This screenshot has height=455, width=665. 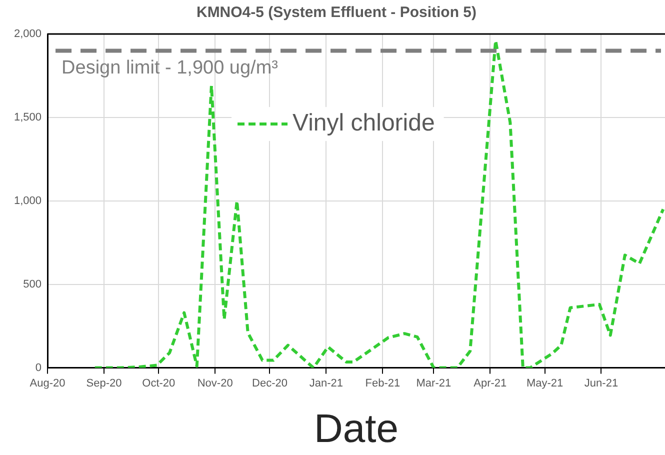 I want to click on x-tick-label: Jun-21, so click(x=601, y=383).